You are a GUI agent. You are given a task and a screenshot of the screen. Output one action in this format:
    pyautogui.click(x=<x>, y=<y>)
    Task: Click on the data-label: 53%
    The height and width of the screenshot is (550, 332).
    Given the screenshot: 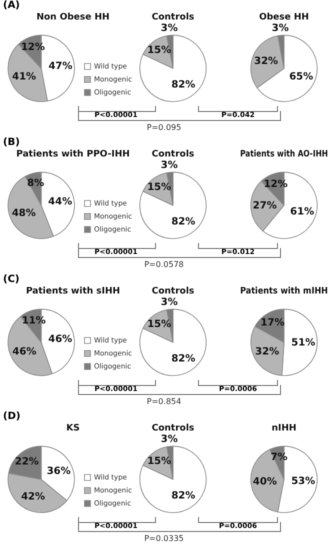 What is the action you would take?
    pyautogui.click(x=303, y=481)
    